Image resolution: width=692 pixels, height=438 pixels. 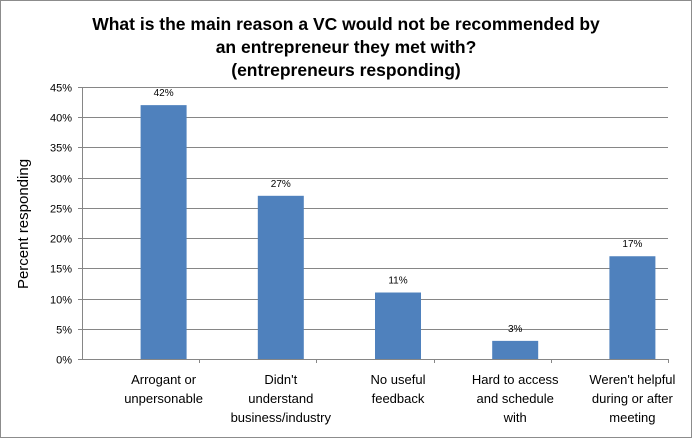 I want to click on data-label: 42%, so click(x=164, y=93).